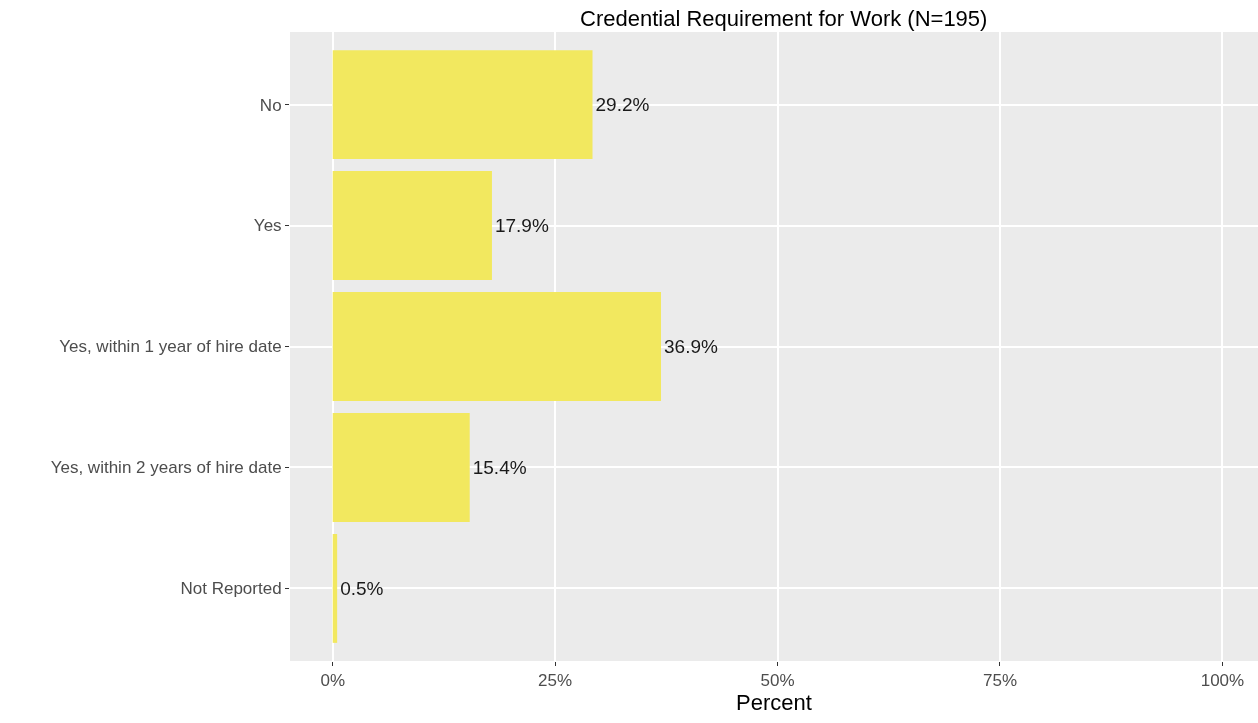  What do you see at coordinates (521, 226) in the screenshot?
I see `data-label: 17.9%` at bounding box center [521, 226].